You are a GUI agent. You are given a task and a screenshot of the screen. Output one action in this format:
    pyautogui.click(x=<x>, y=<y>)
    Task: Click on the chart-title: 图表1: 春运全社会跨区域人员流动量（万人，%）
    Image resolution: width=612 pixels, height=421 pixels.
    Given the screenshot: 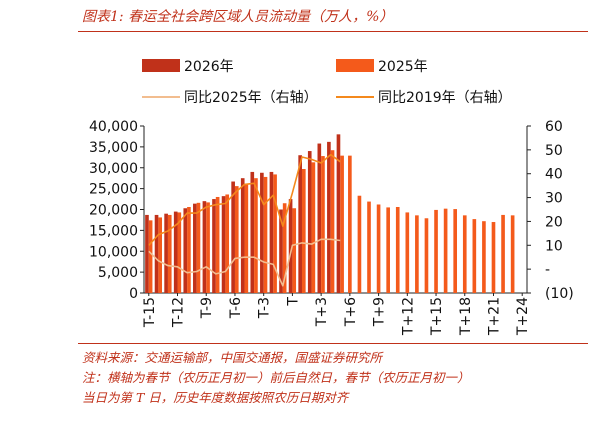 What is the action you would take?
    pyautogui.click(x=238, y=17)
    